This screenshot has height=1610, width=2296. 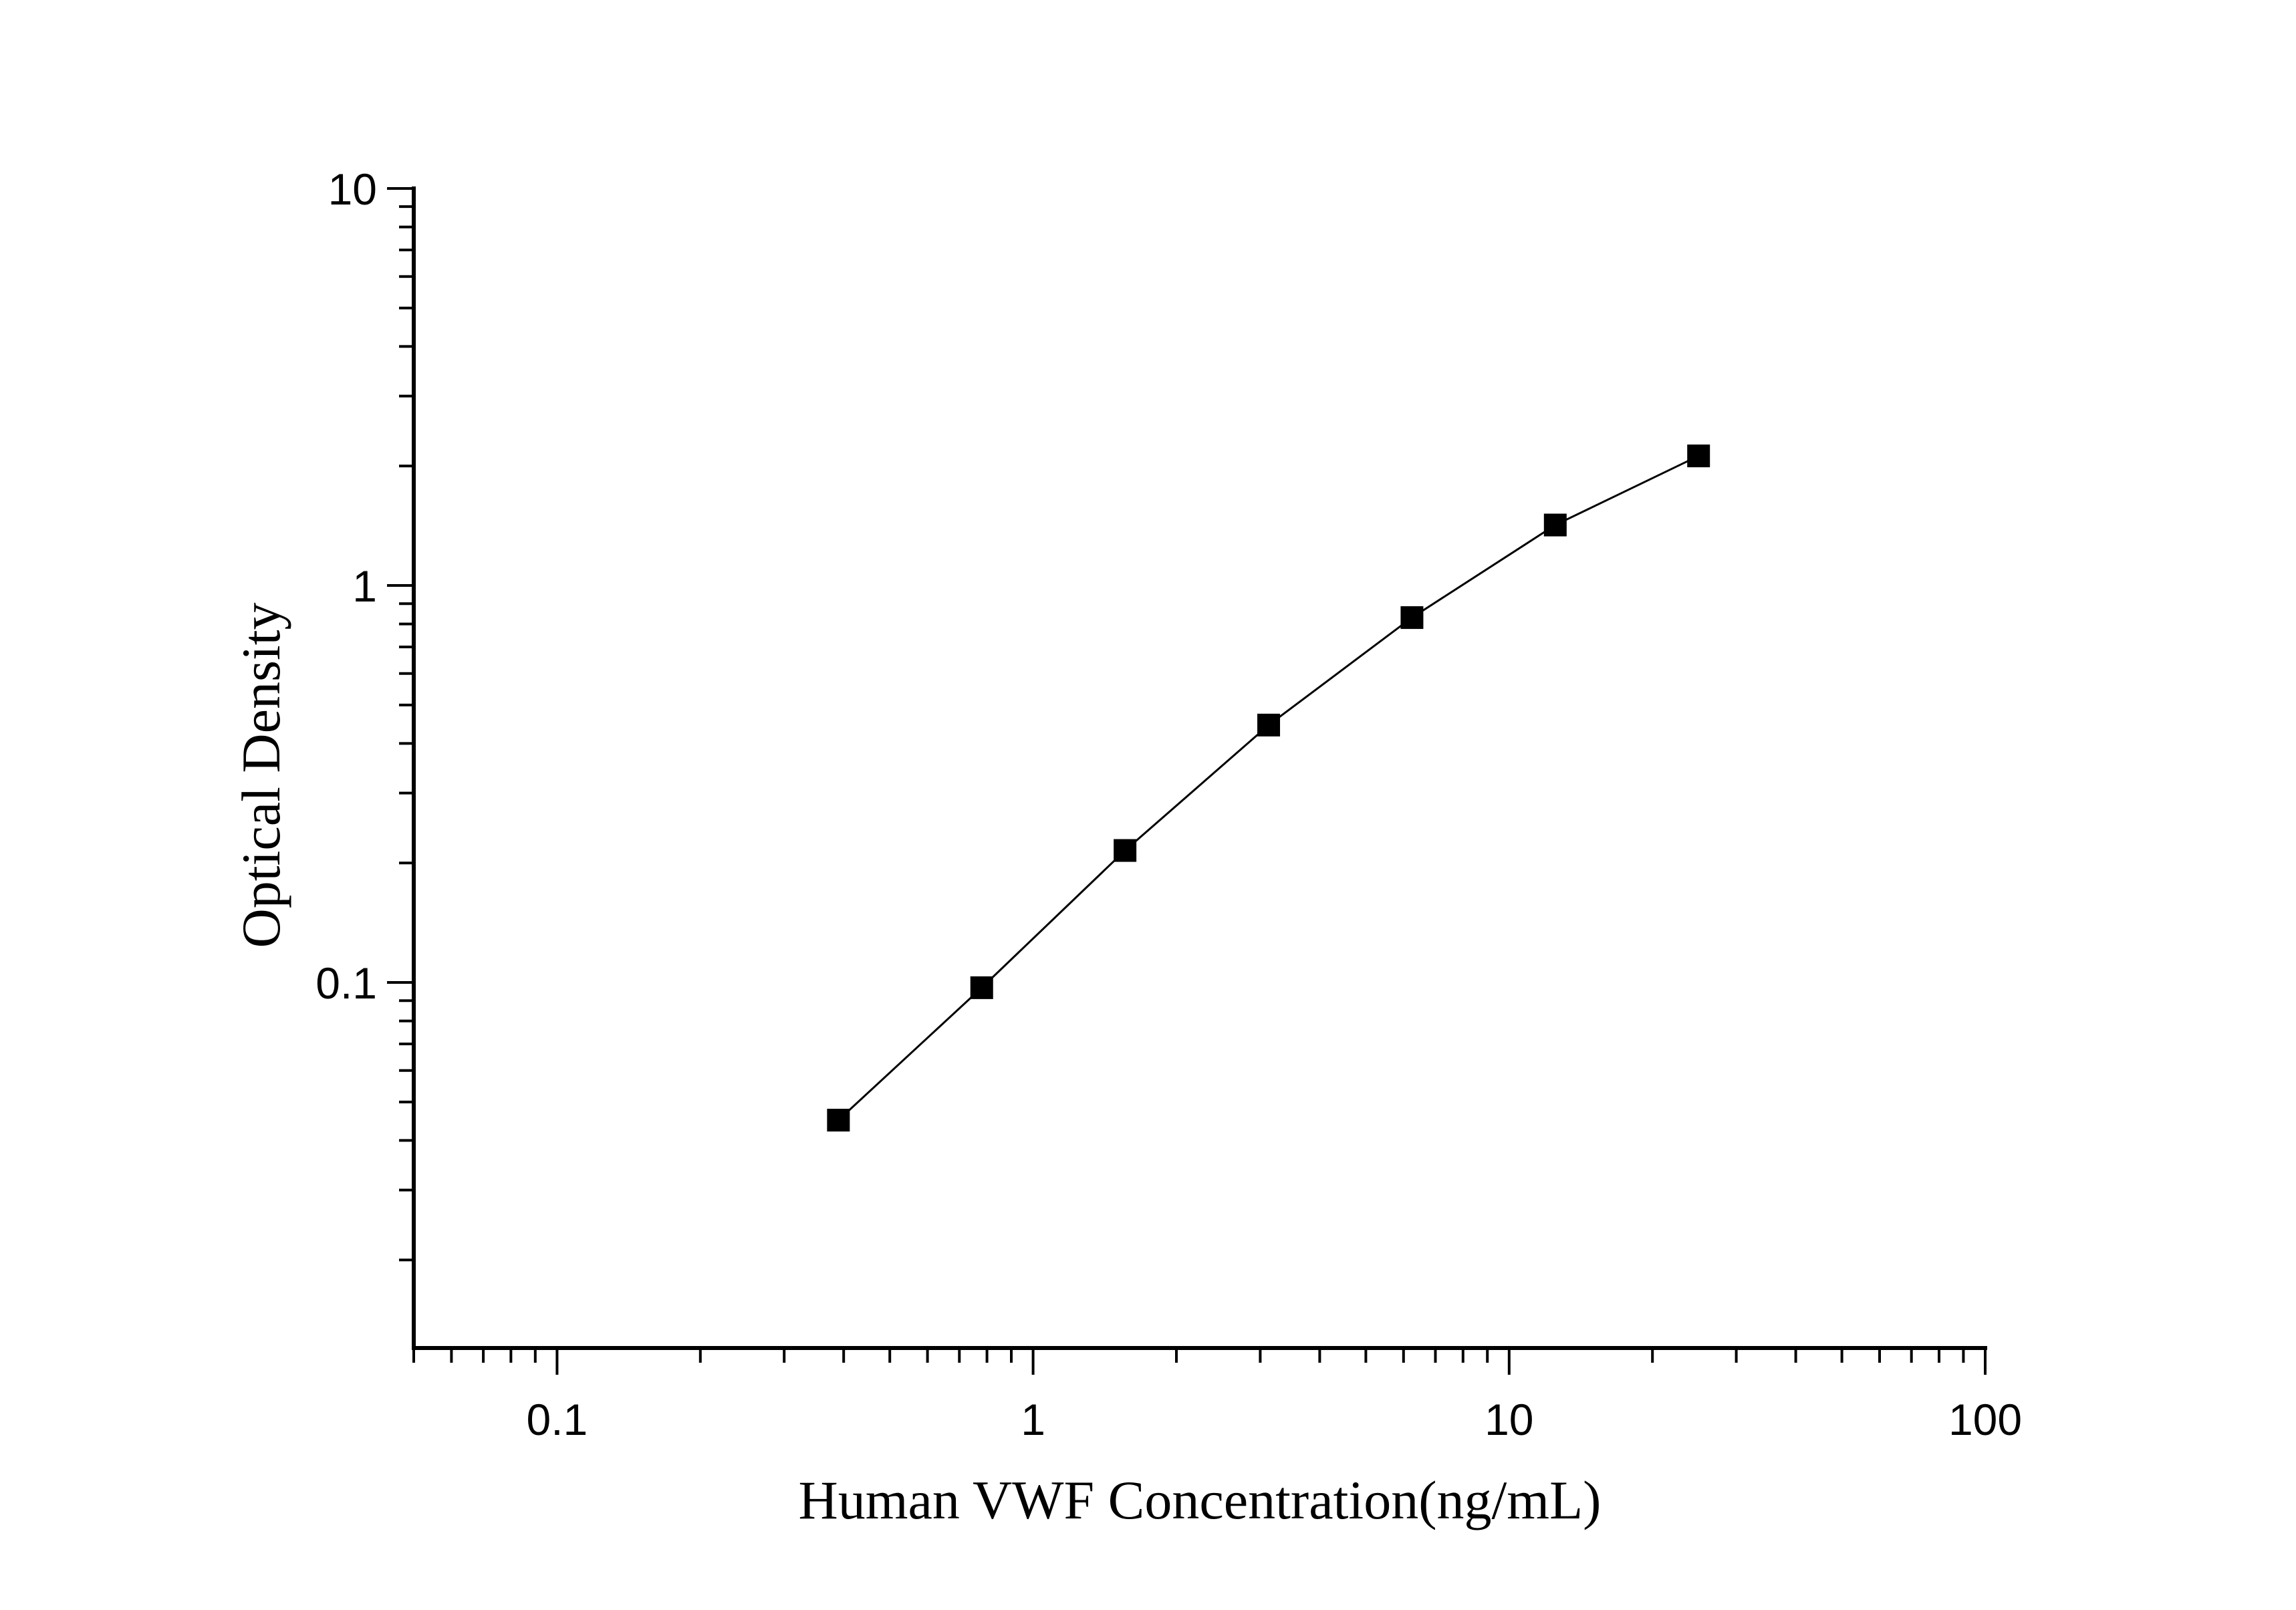 I want to click on x-axis-title: Human VWF Concentration(ng/mL), so click(x=1200, y=1500).